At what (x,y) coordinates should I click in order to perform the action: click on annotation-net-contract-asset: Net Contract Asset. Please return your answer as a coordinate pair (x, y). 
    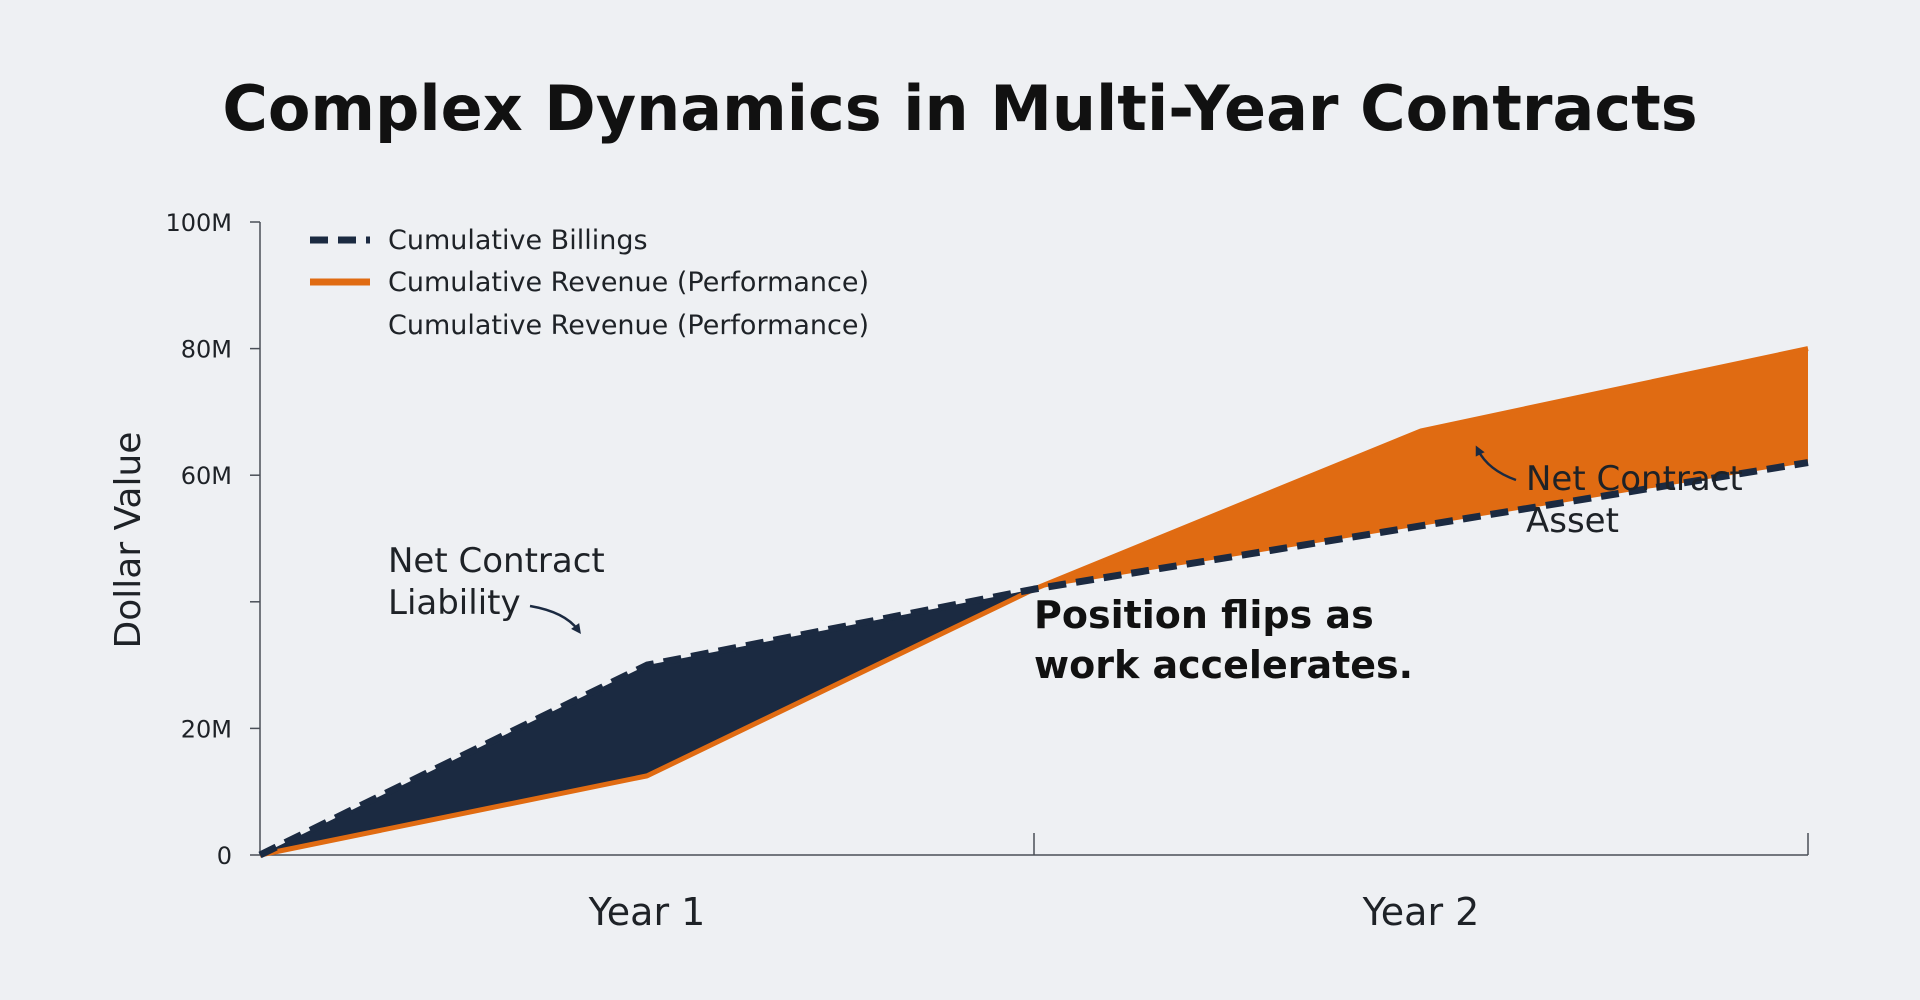
    Looking at the image, I should click on (1609, 493).